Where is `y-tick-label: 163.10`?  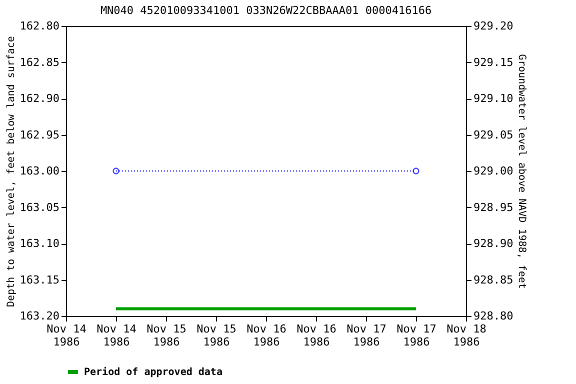 y-tick-label: 163.10 is located at coordinates (40, 243).